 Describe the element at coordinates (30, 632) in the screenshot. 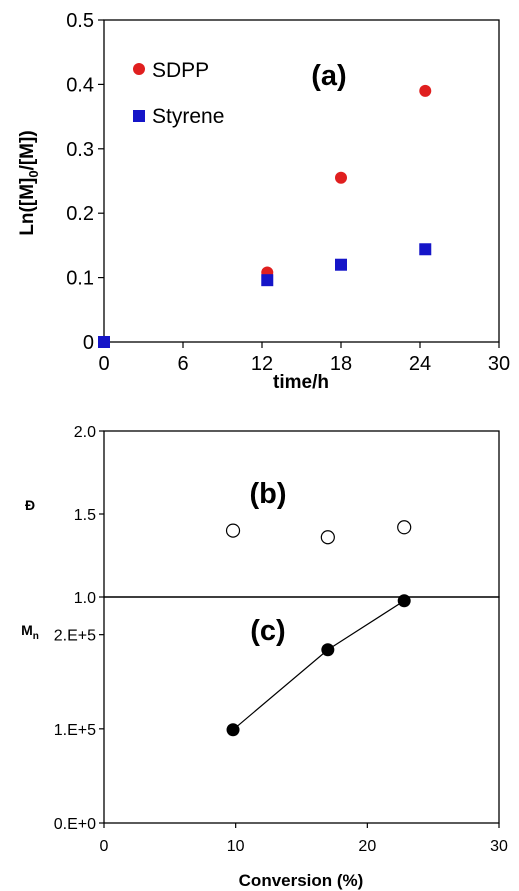

I see `panel-c-y-axis-label: Mn` at that location.